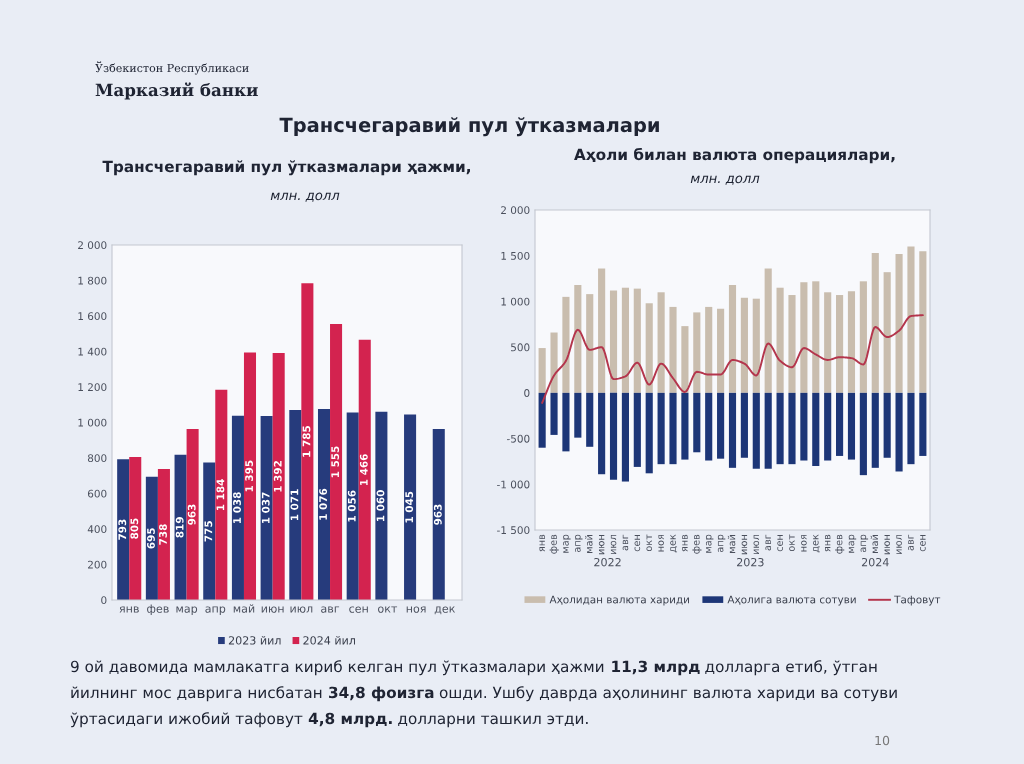 The height and width of the screenshot is (764, 1024). I want to click on y-tick-label: 1 000, so click(92, 422).